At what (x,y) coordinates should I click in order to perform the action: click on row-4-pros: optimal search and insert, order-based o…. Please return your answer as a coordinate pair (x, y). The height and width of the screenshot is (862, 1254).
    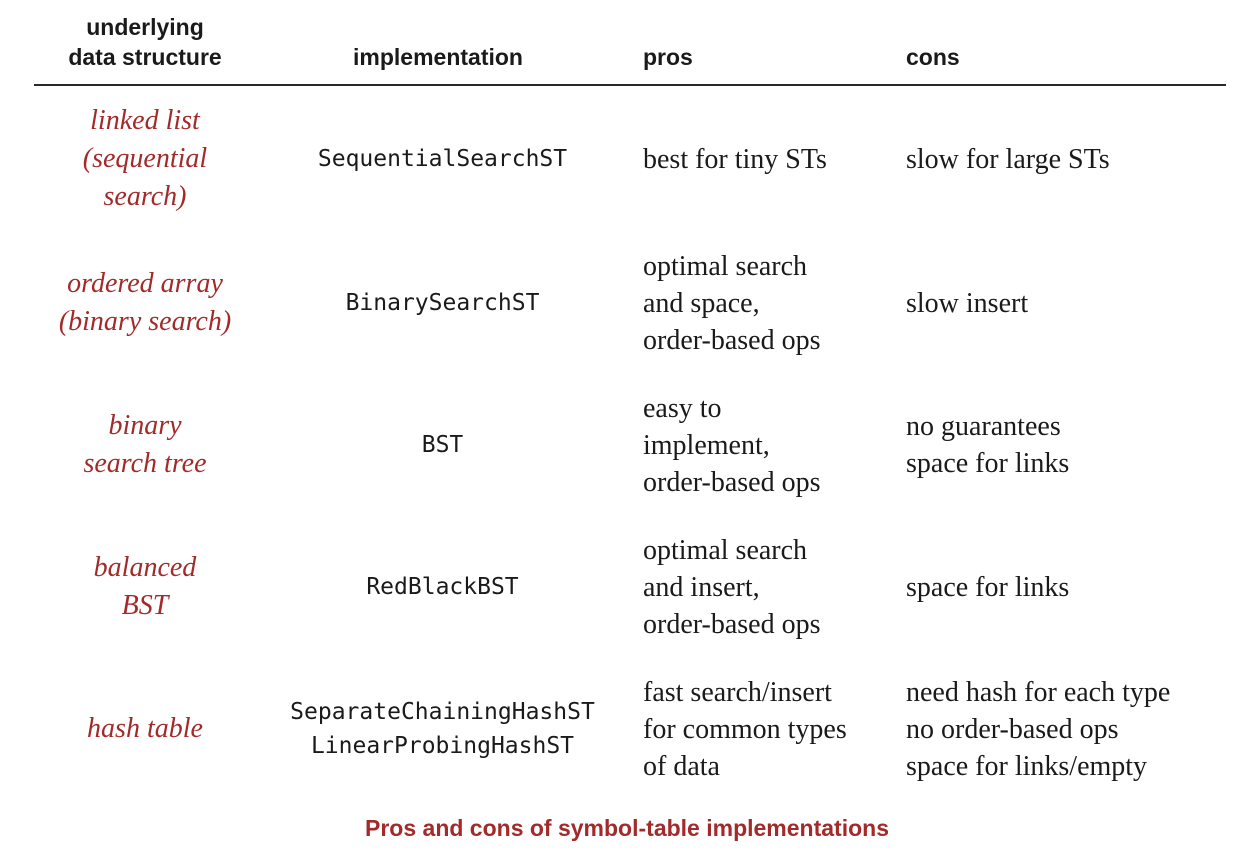
    Looking at the image, I should click on (732, 587).